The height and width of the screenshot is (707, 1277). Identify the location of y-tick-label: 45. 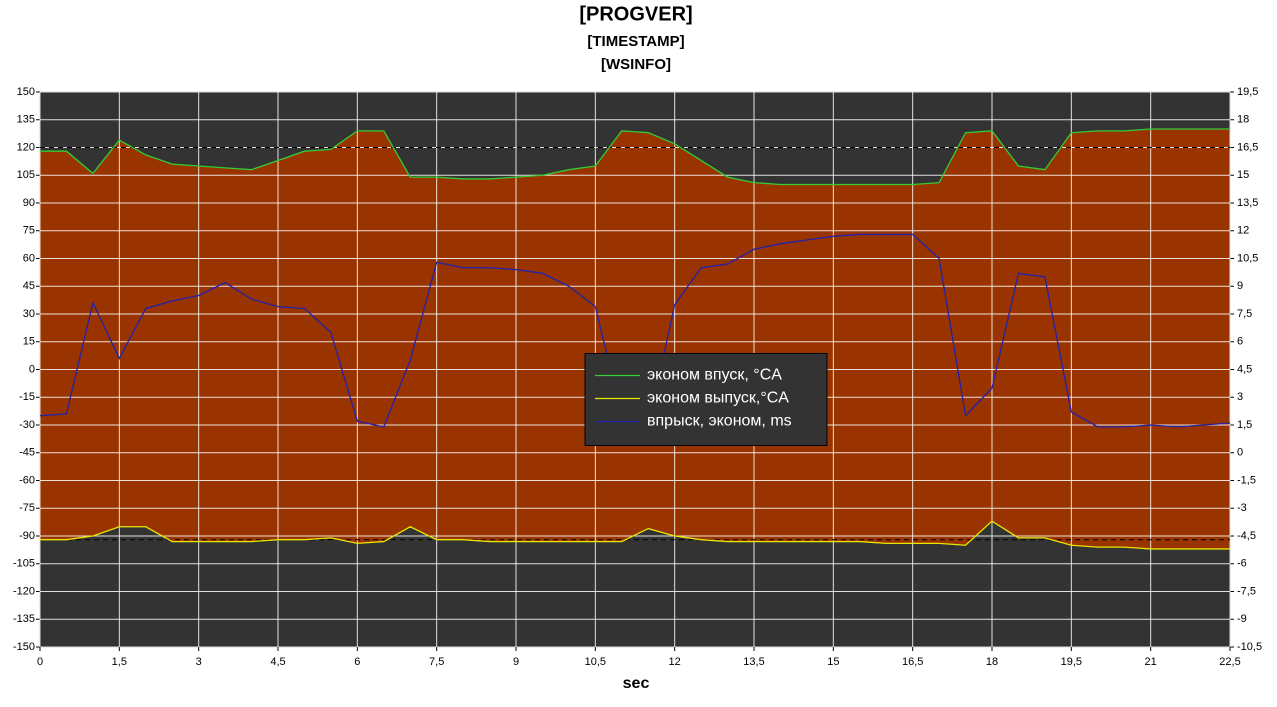
(29, 286).